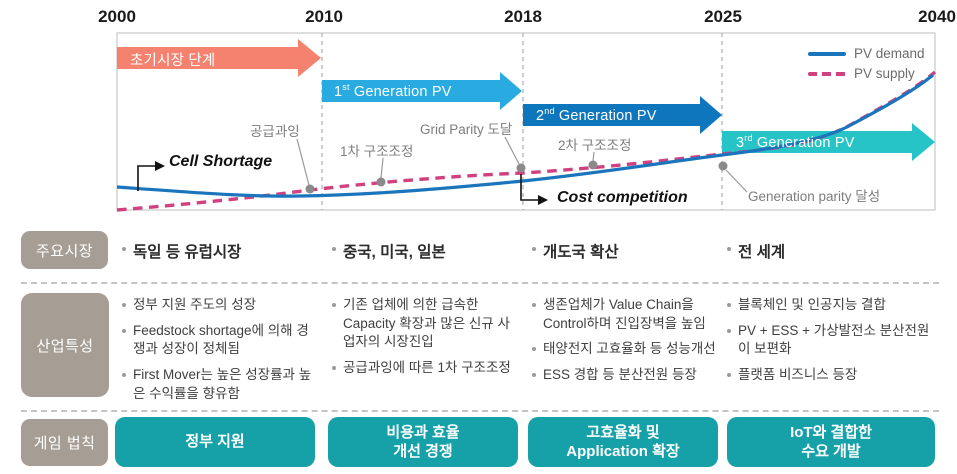 The width and height of the screenshot is (957, 474). What do you see at coordinates (623, 451) in the screenshot?
I see `rule-box-3-line2: Application 확장` at bounding box center [623, 451].